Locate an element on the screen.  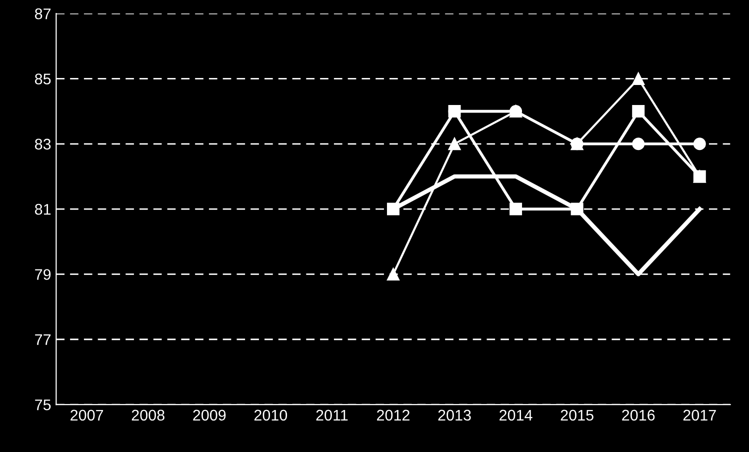
x-tick-label: 2012 is located at coordinates (393, 415).